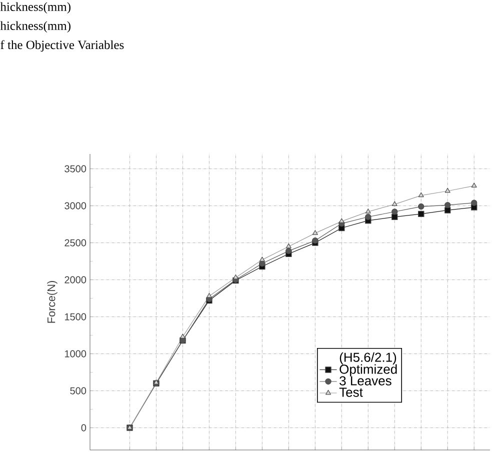 The width and height of the screenshot is (504, 454). What do you see at coordinates (83, 428) in the screenshot?
I see `y-tick-label: 0` at bounding box center [83, 428].